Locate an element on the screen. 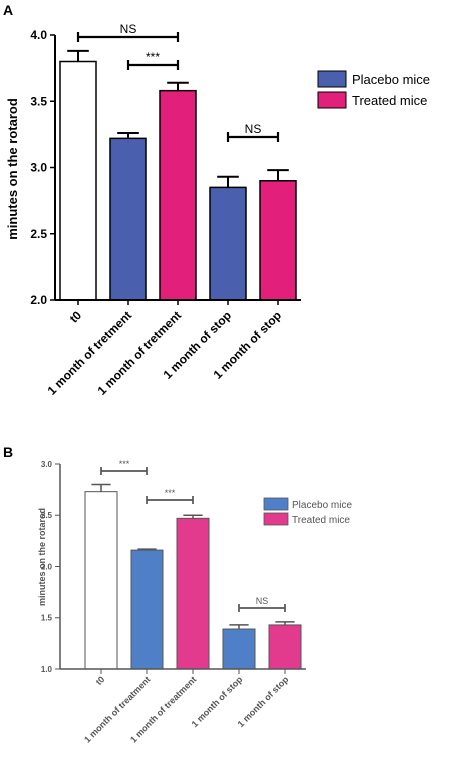  y-tick-label: 3.5 is located at coordinates (38, 101).